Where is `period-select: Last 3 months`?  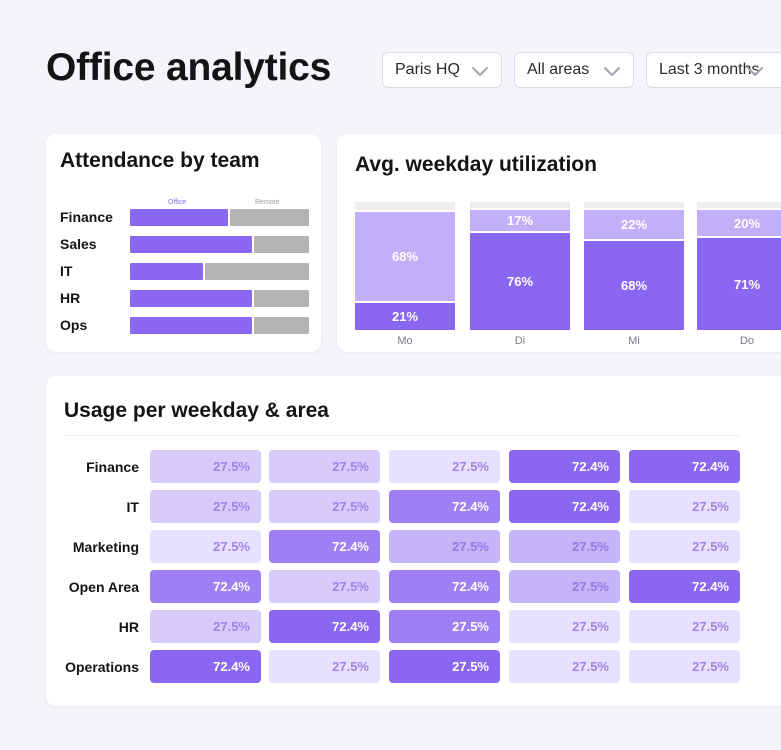
period-select: Last 3 months is located at coordinates (713, 70).